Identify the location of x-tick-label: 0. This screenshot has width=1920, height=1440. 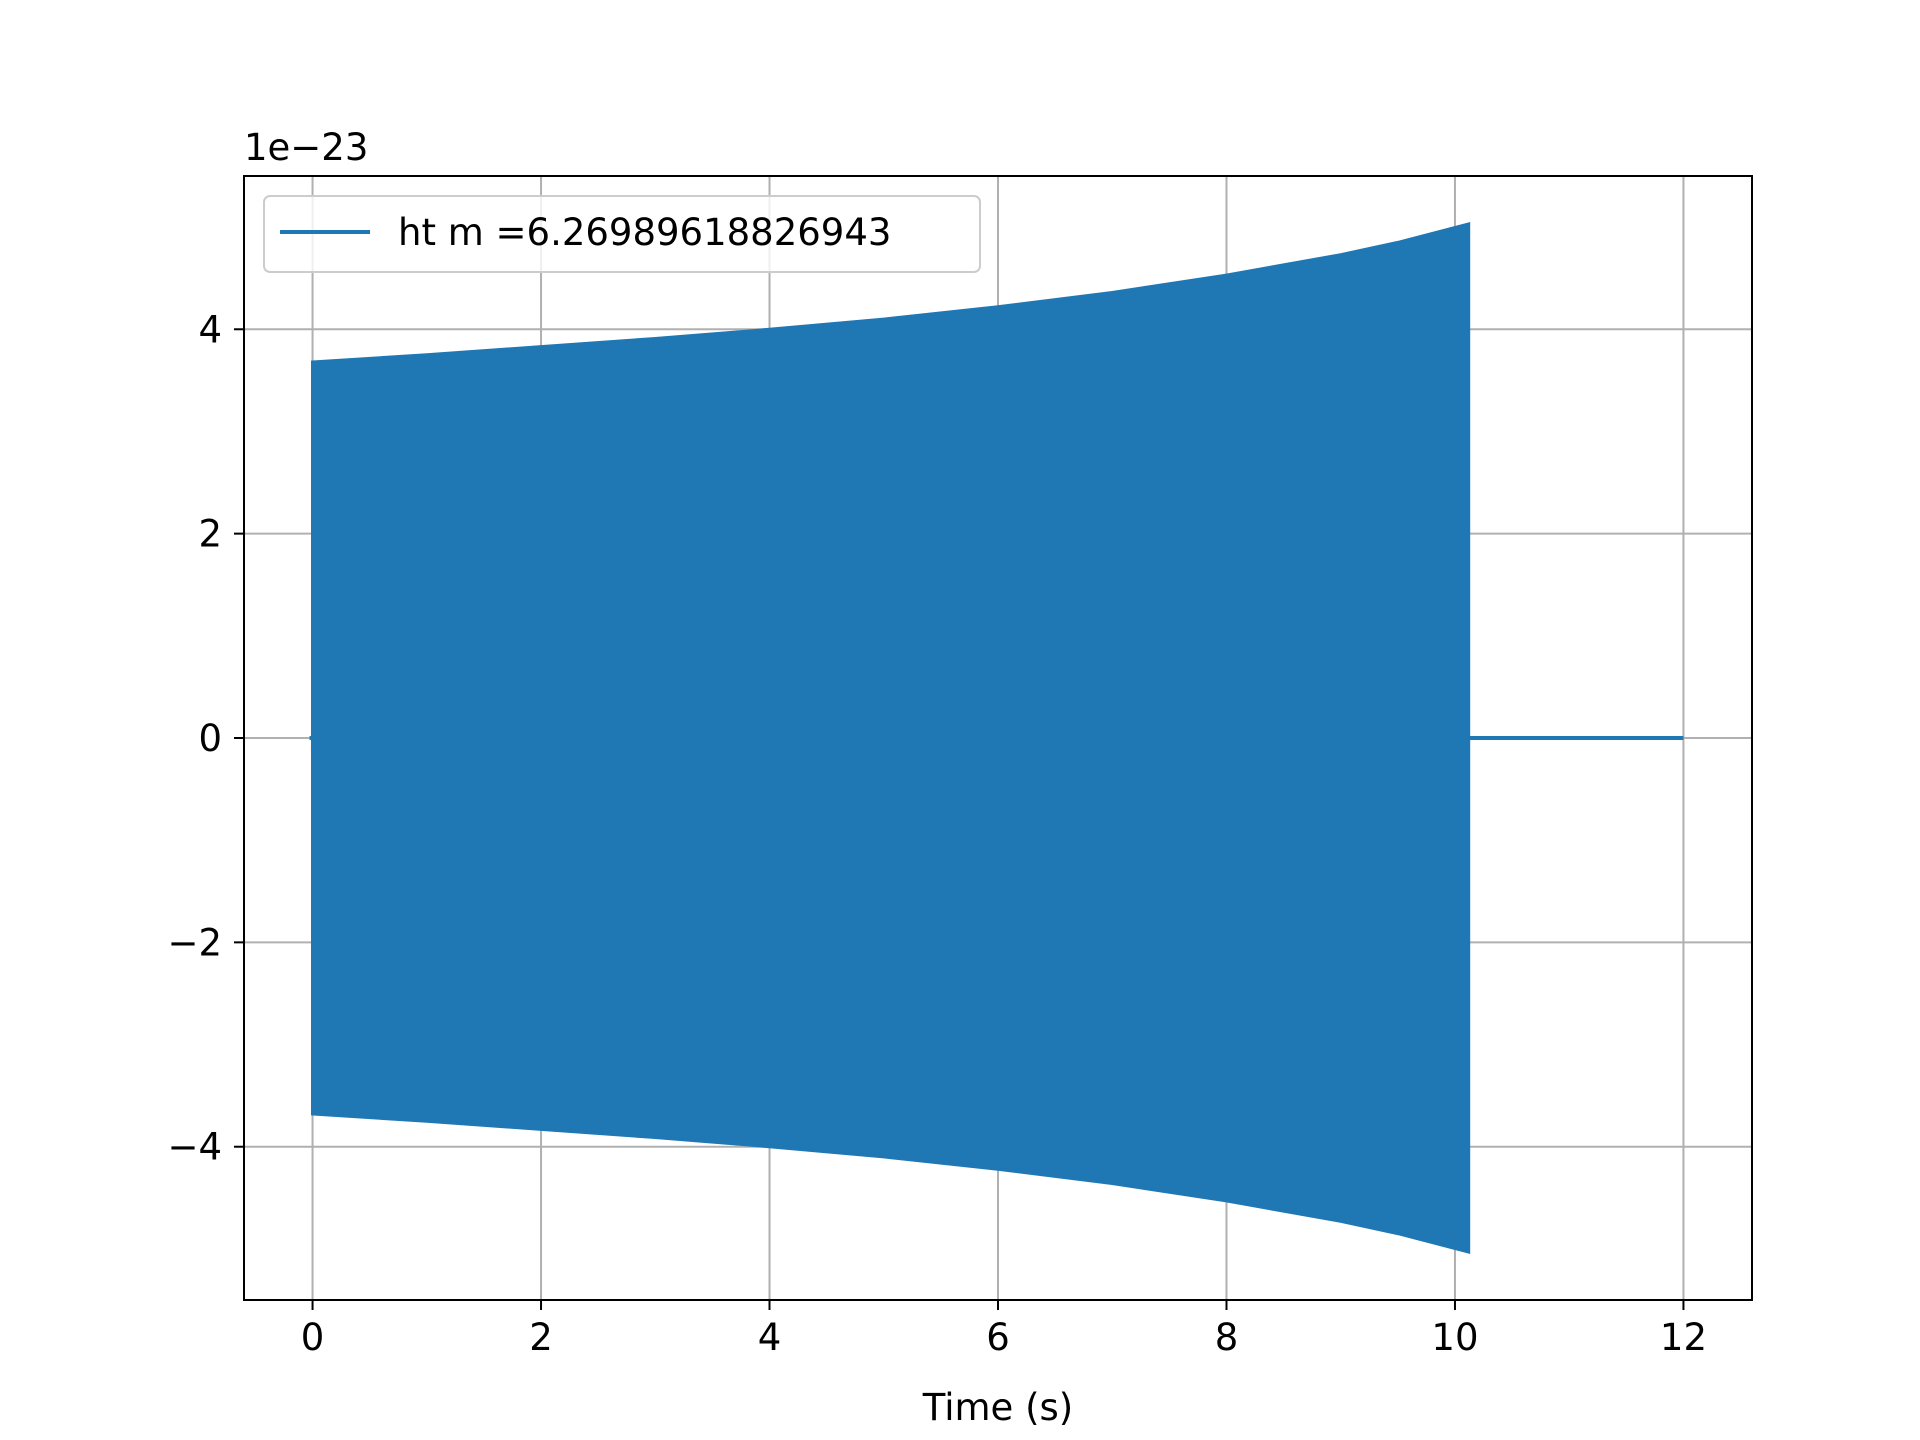
(313, 1337).